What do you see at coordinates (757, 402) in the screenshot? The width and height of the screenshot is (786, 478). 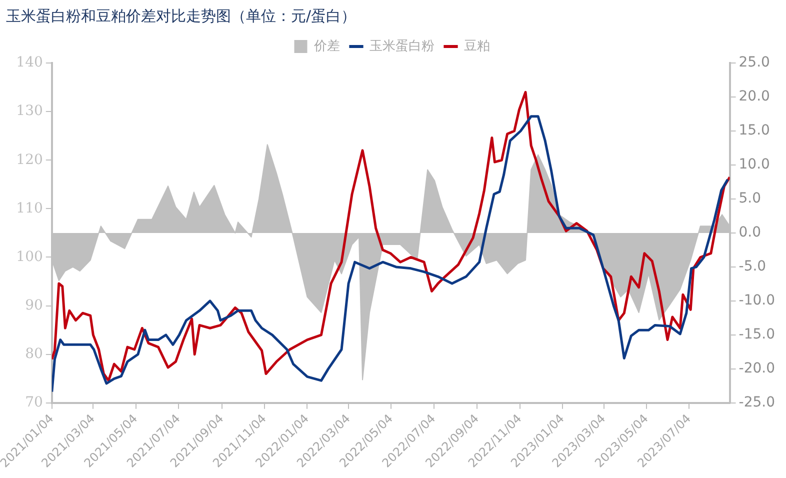 I see `y2-tick-label: -25.0` at bounding box center [757, 402].